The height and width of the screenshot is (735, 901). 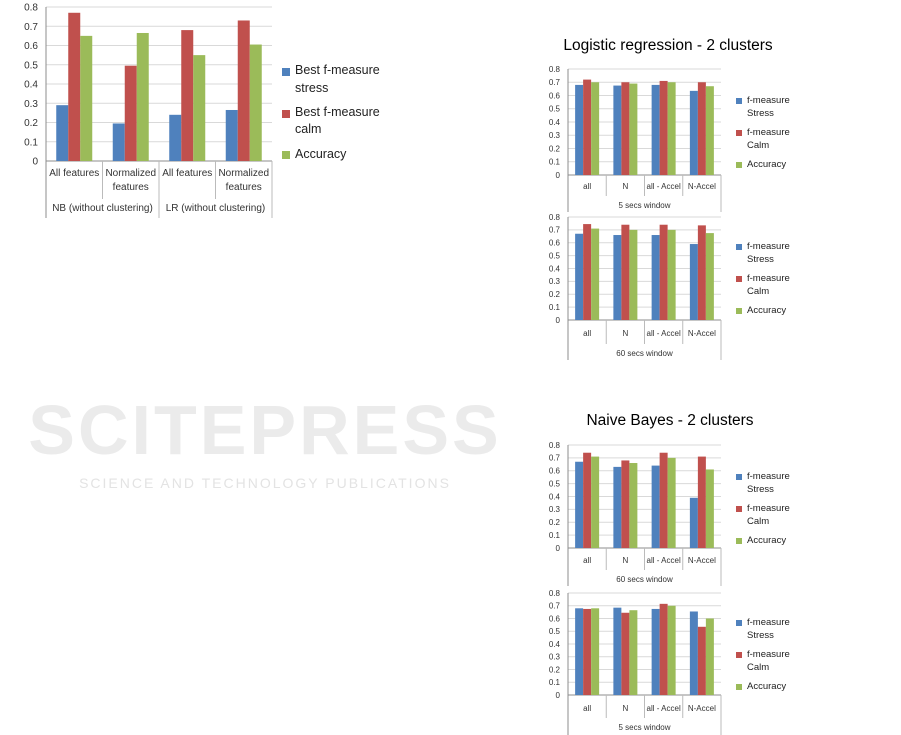 I want to click on group-label: 60 secs window, so click(x=644, y=353).